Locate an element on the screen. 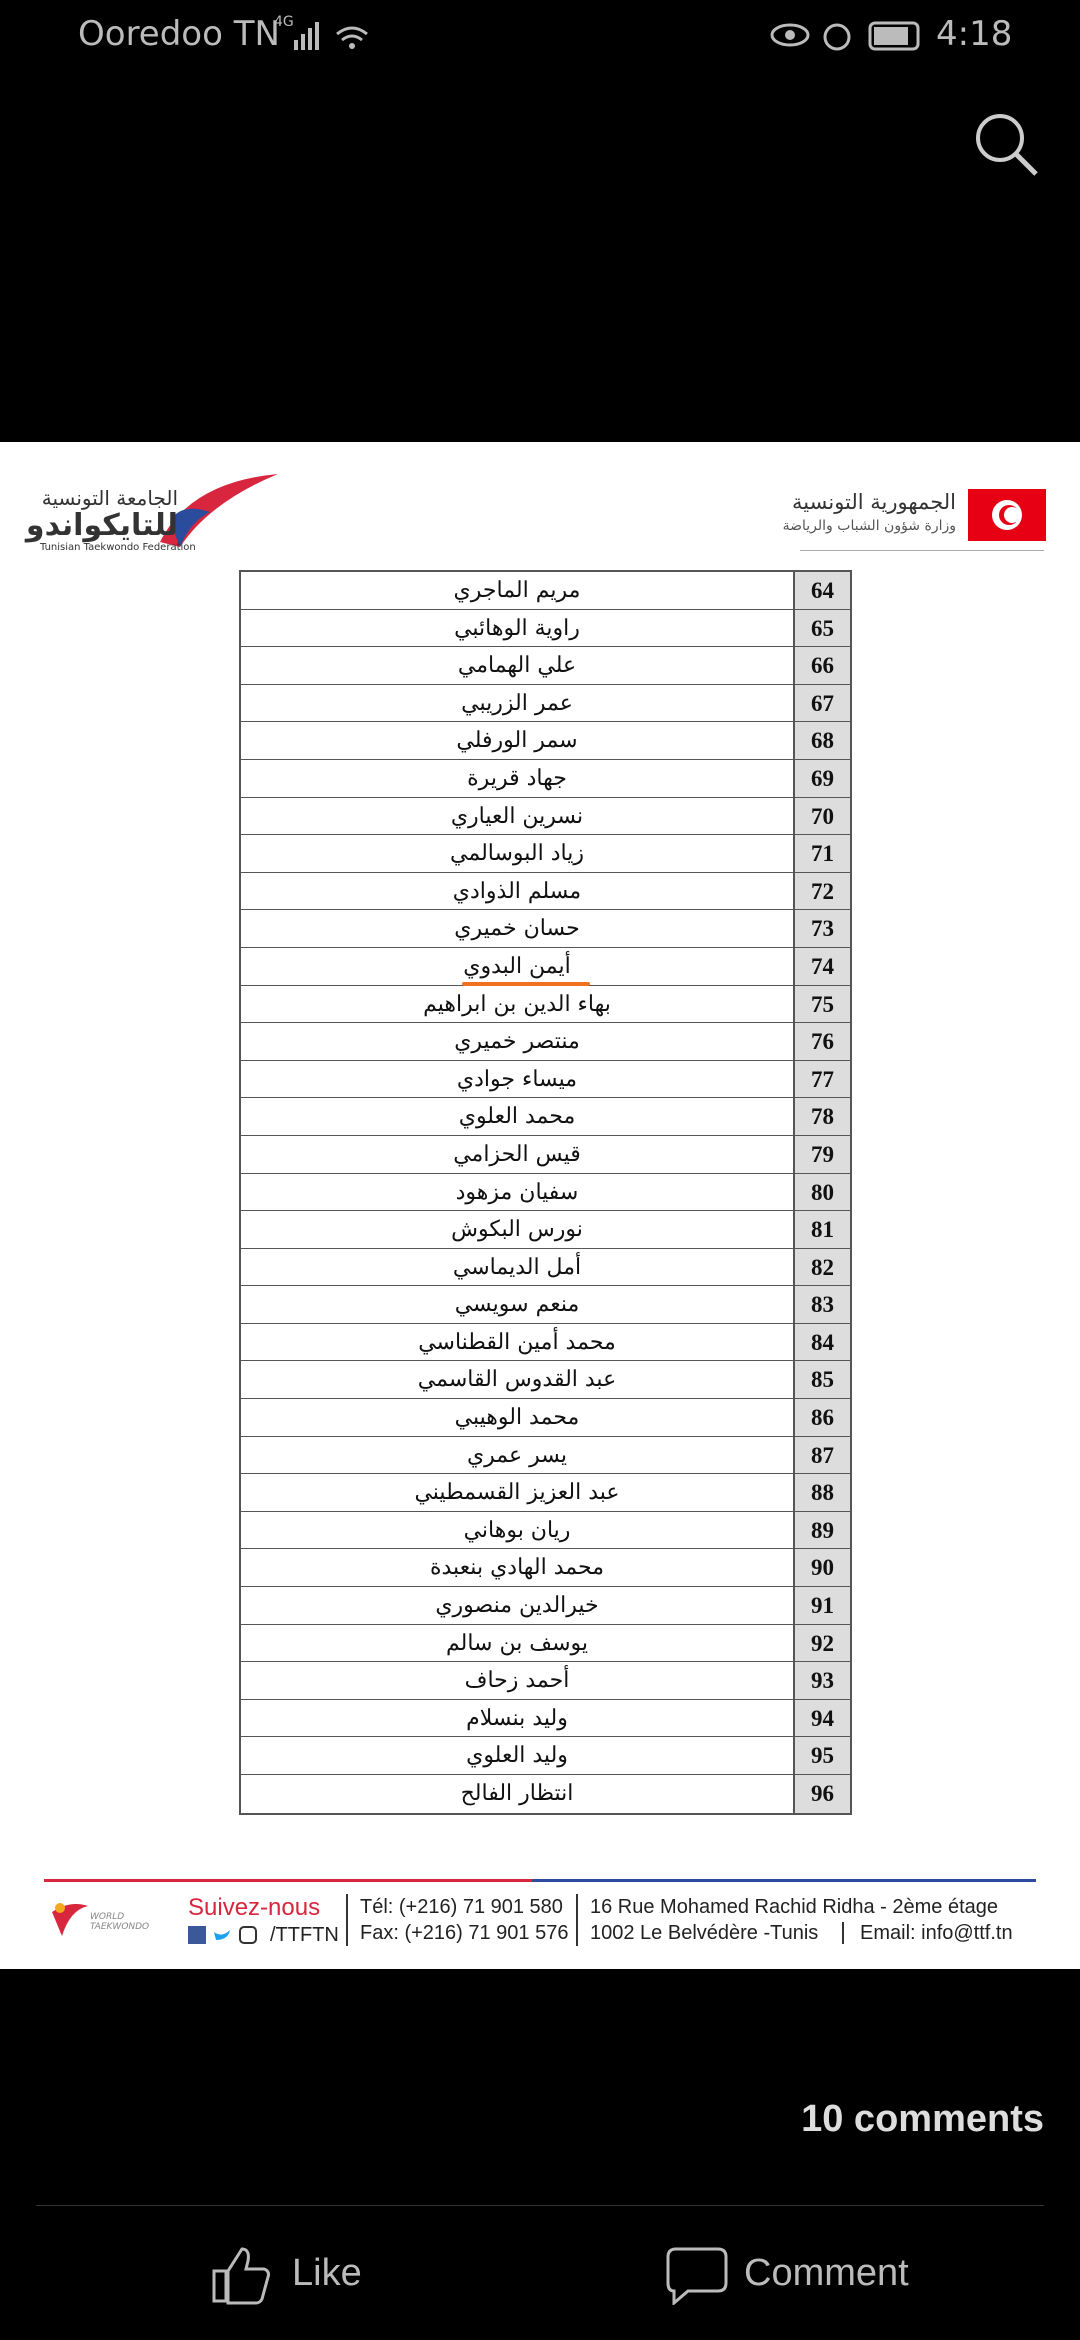  number-cell: 76 is located at coordinates (821, 1041).